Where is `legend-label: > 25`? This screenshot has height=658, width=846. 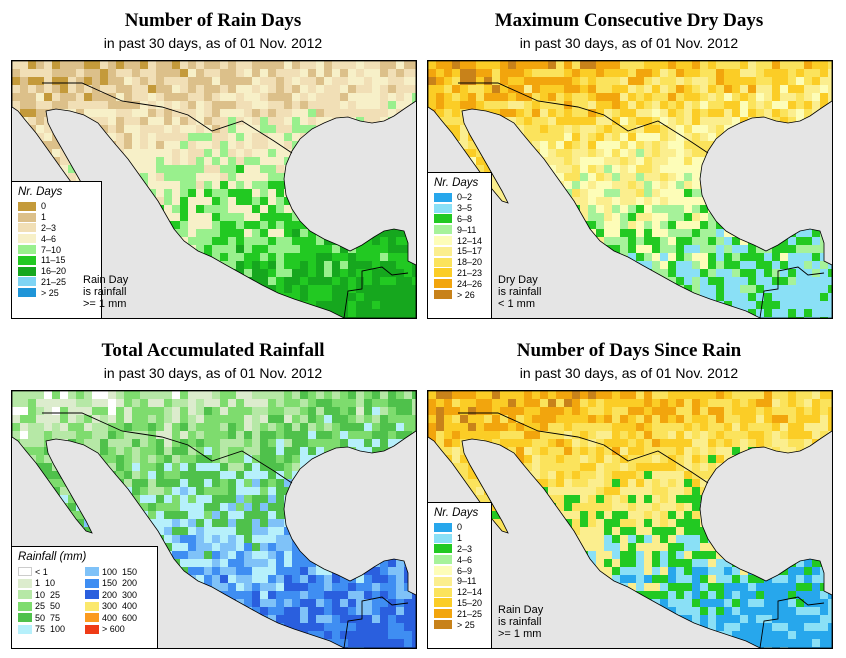 legend-label: > 25 is located at coordinates (466, 624).